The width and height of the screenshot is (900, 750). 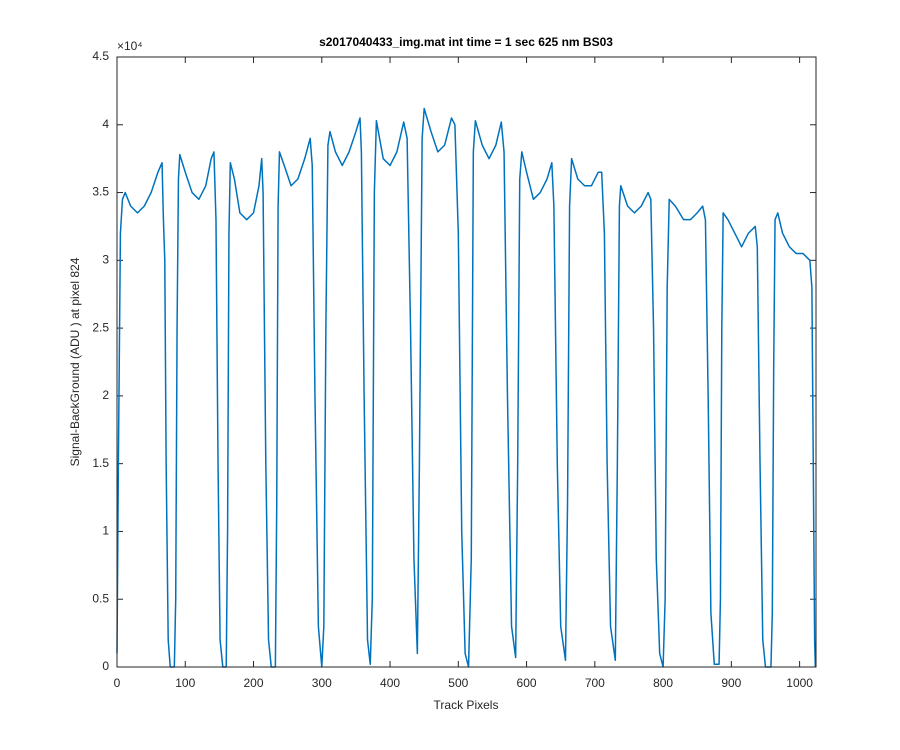 What do you see at coordinates (105, 395) in the screenshot?
I see `y-tick-label: 2` at bounding box center [105, 395].